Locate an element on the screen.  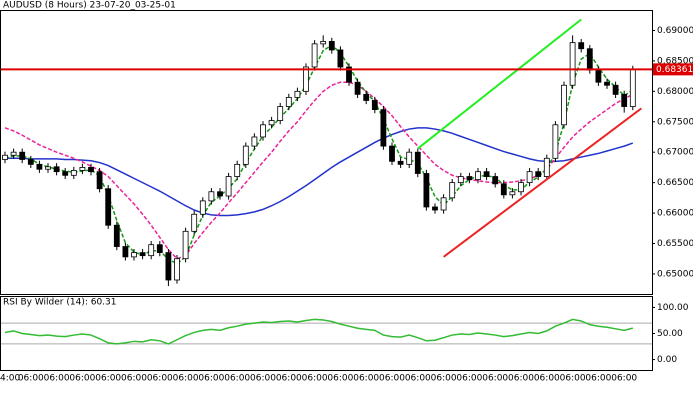
y-tick-label: 0.66500 is located at coordinates (675, 183).